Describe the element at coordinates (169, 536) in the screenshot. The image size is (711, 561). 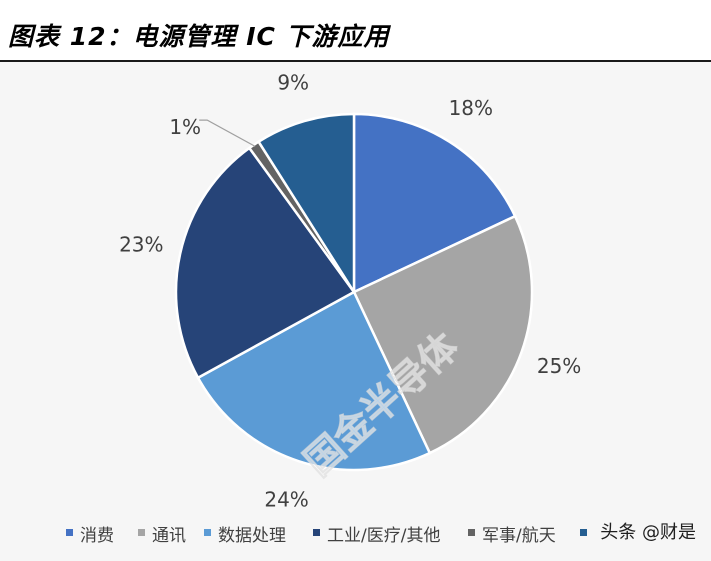
I see `legend-label-1: 通讯` at that location.